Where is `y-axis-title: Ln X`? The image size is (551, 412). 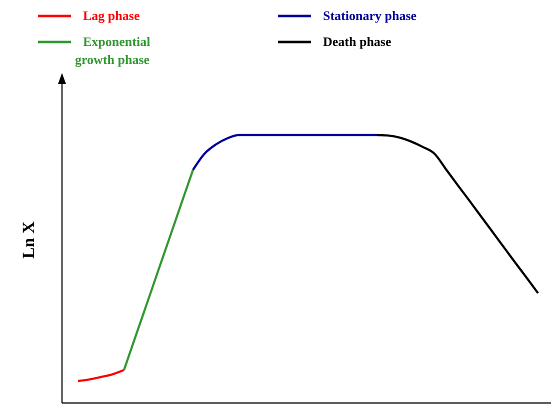 y-axis-title: Ln X is located at coordinates (28, 239).